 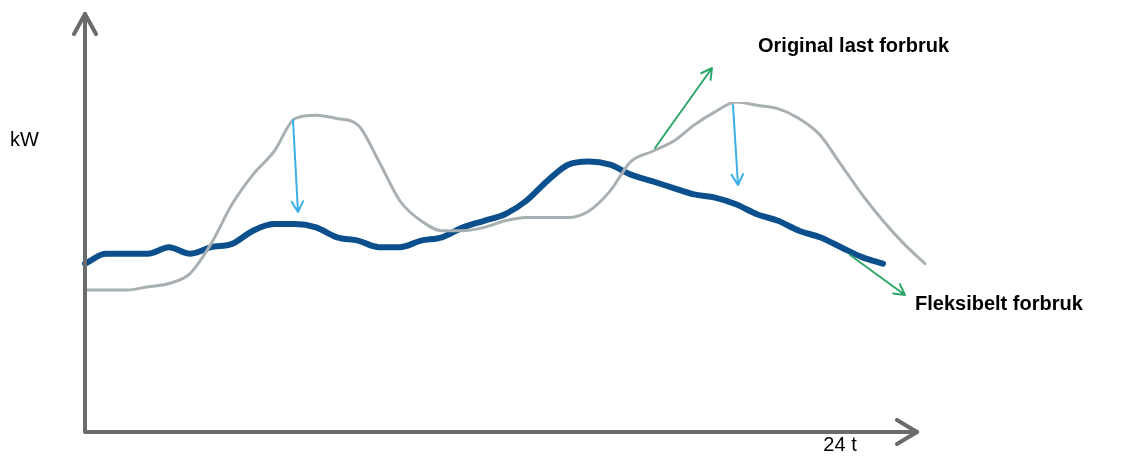 I want to click on text: Original last forbruk, so click(x=854, y=44).